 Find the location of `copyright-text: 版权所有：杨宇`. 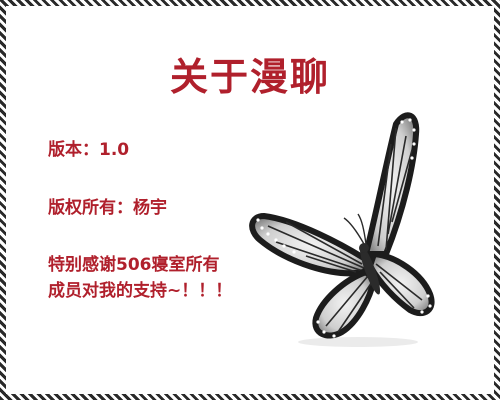

copyright-text: 版权所有：杨宇 is located at coordinates (107, 208).